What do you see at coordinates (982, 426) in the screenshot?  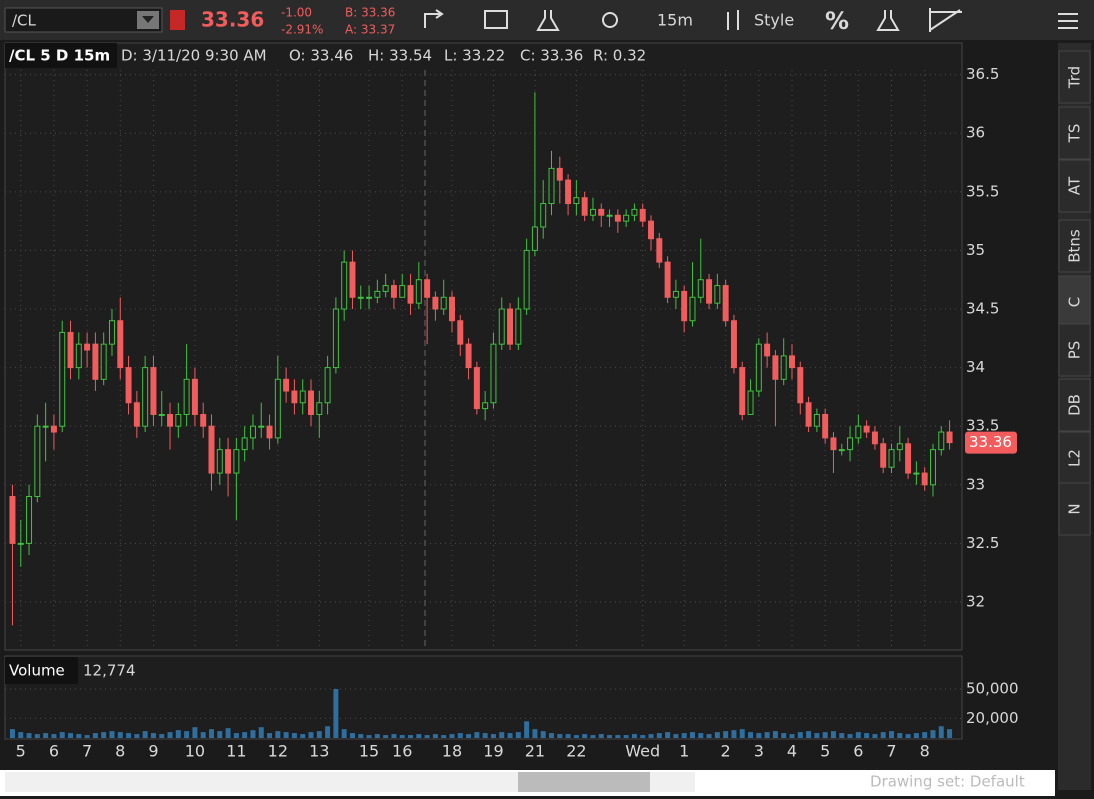 I see `y-tick-label: 33.5` at bounding box center [982, 426].